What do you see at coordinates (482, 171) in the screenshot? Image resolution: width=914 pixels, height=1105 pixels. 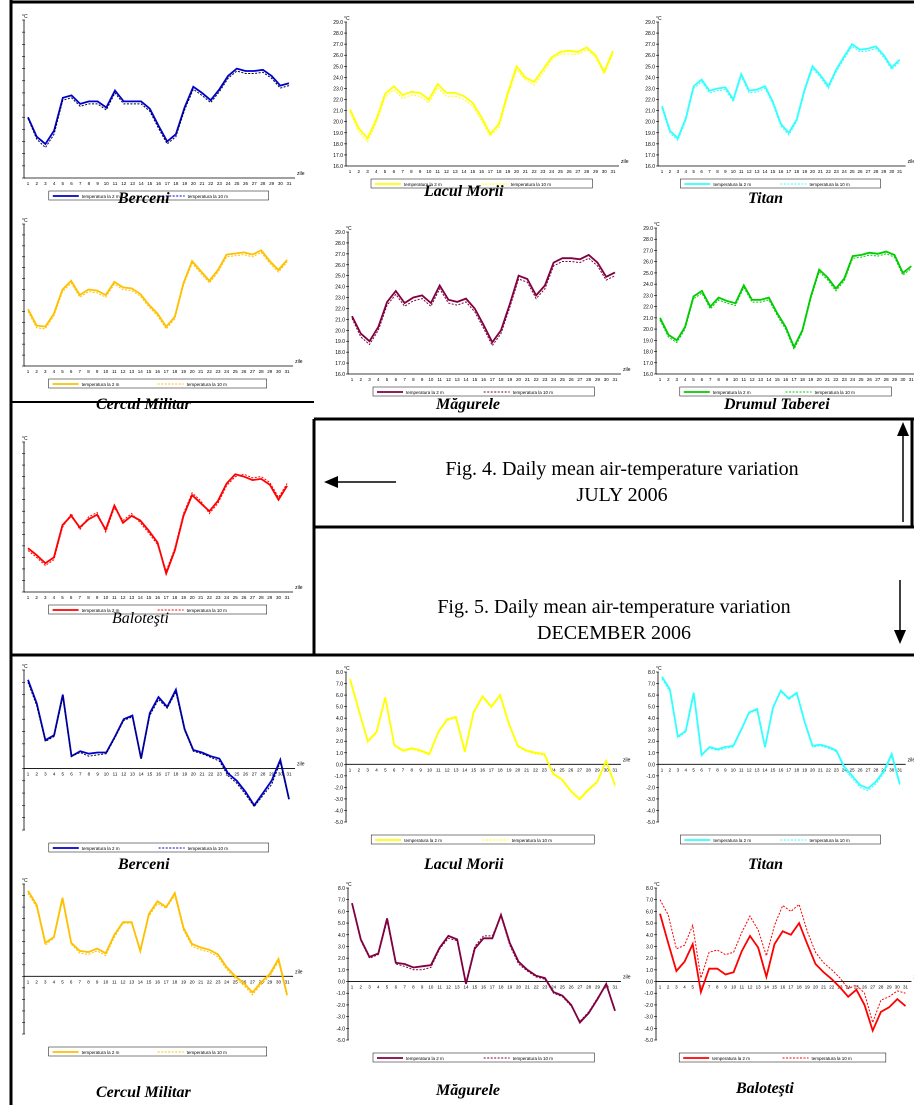 I see `x-tick-label: 16` at bounding box center [482, 171].